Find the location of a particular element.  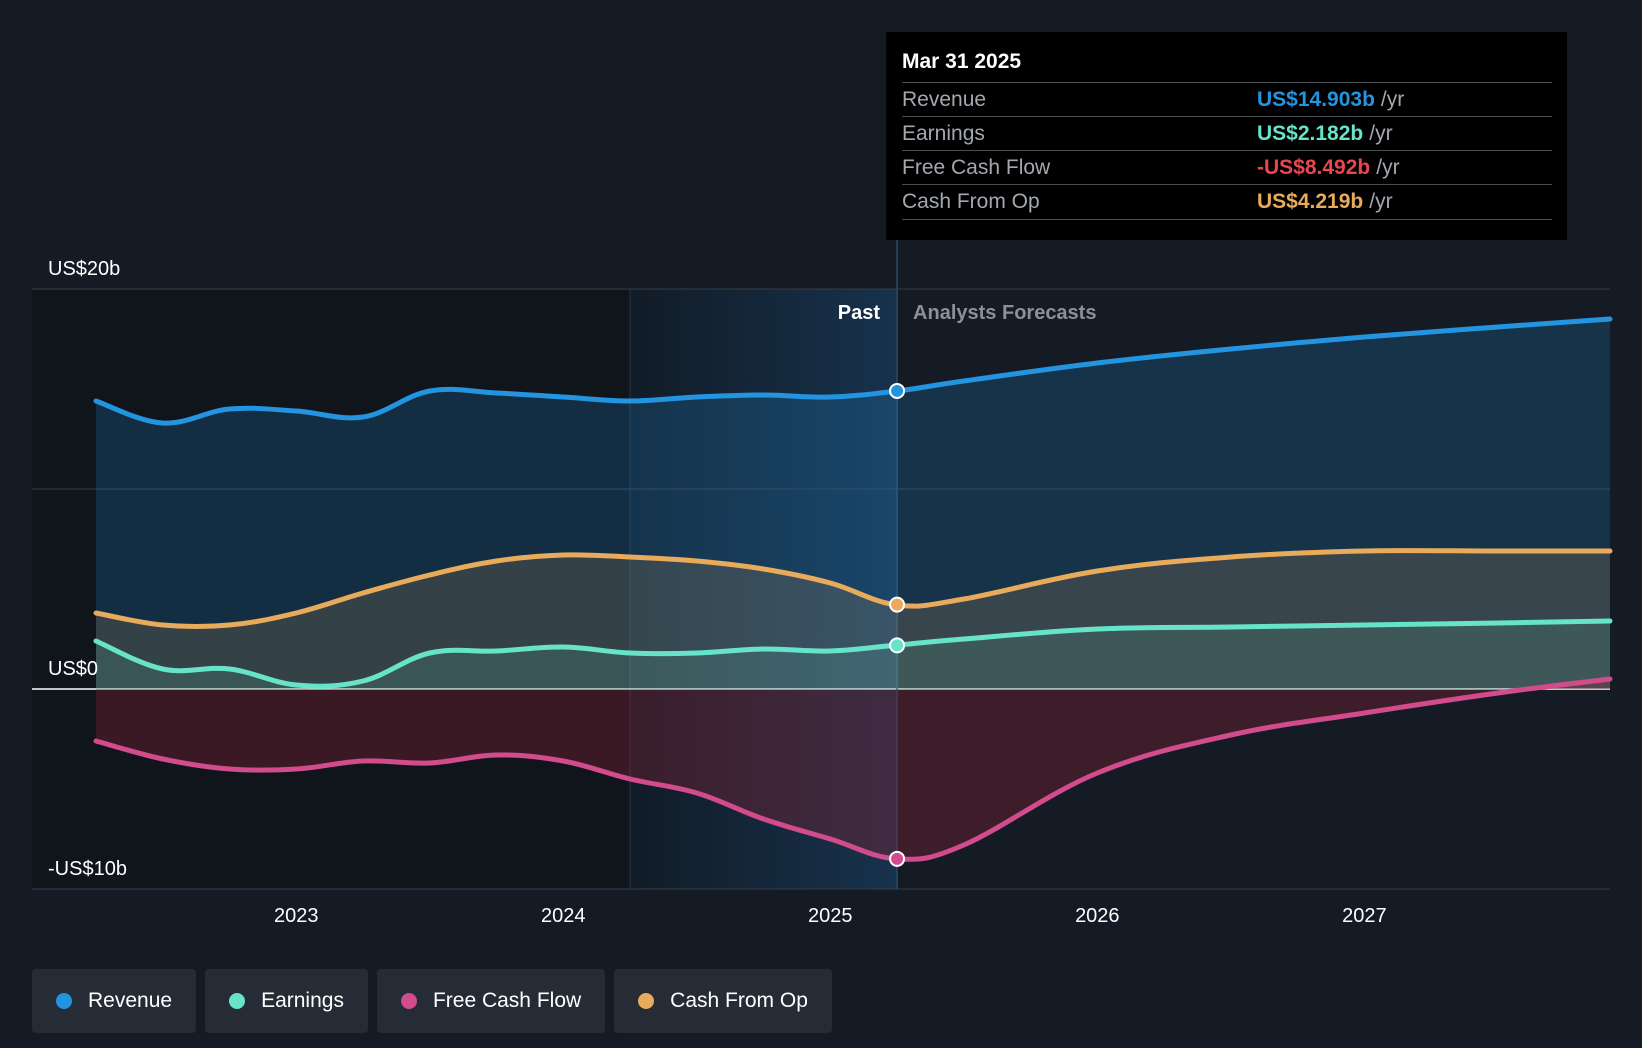

legend-item-earnings: Earnings is located at coordinates (286, 1001).